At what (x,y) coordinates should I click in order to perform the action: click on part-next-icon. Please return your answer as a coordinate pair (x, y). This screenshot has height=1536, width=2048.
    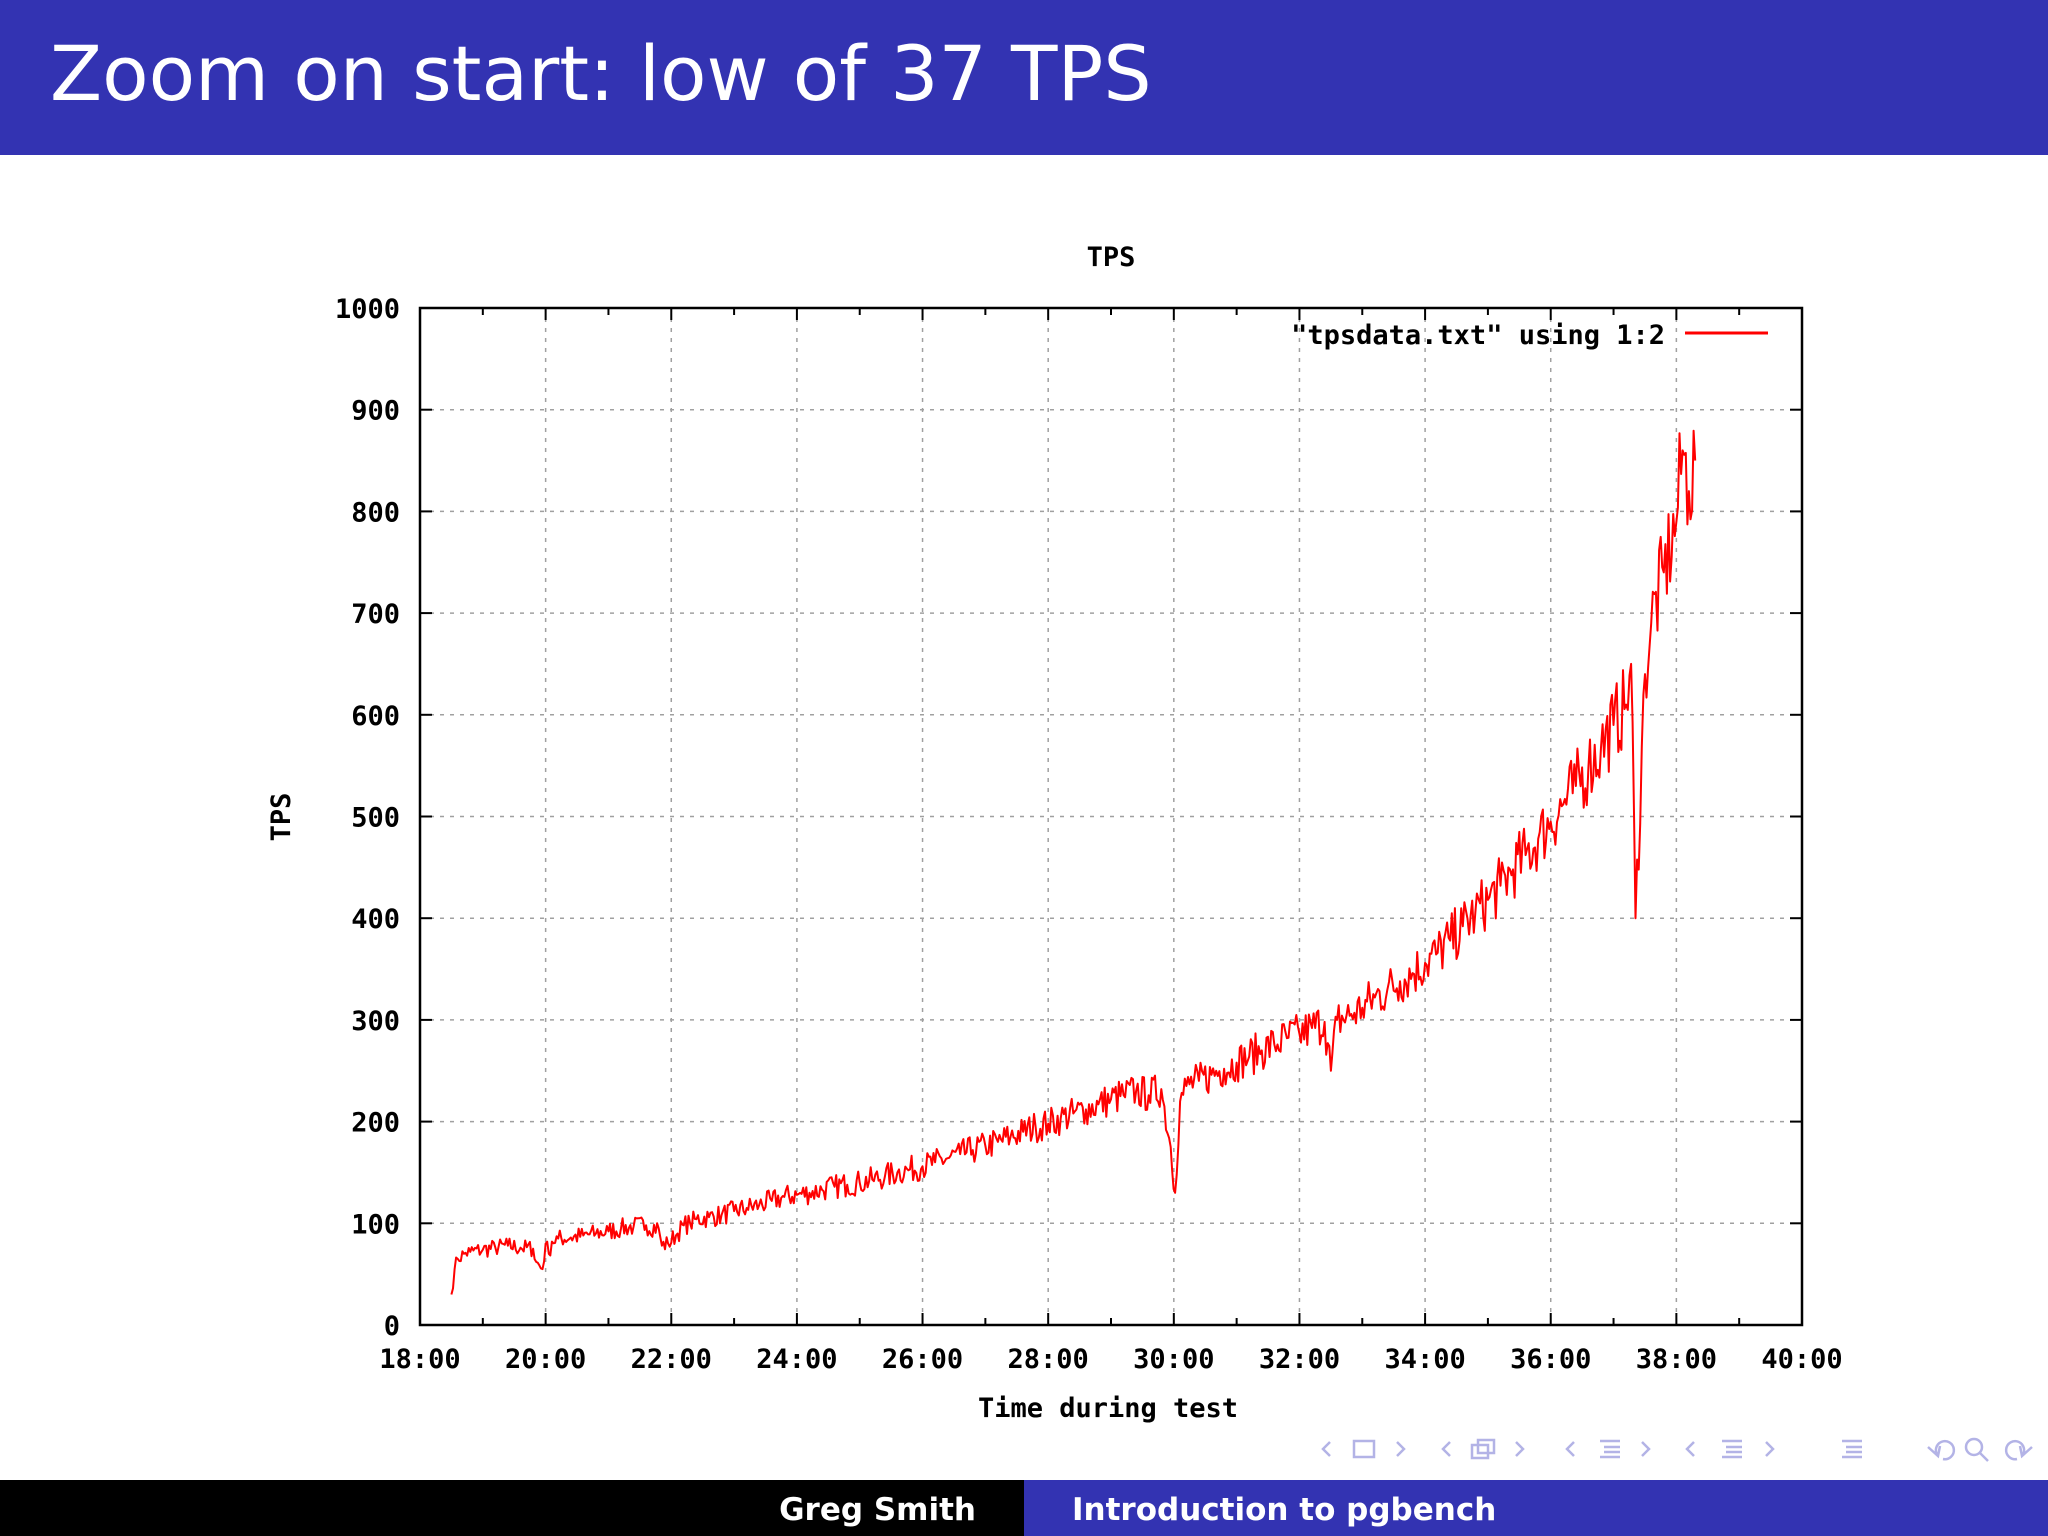
    Looking at the image, I should click on (1770, 1449).